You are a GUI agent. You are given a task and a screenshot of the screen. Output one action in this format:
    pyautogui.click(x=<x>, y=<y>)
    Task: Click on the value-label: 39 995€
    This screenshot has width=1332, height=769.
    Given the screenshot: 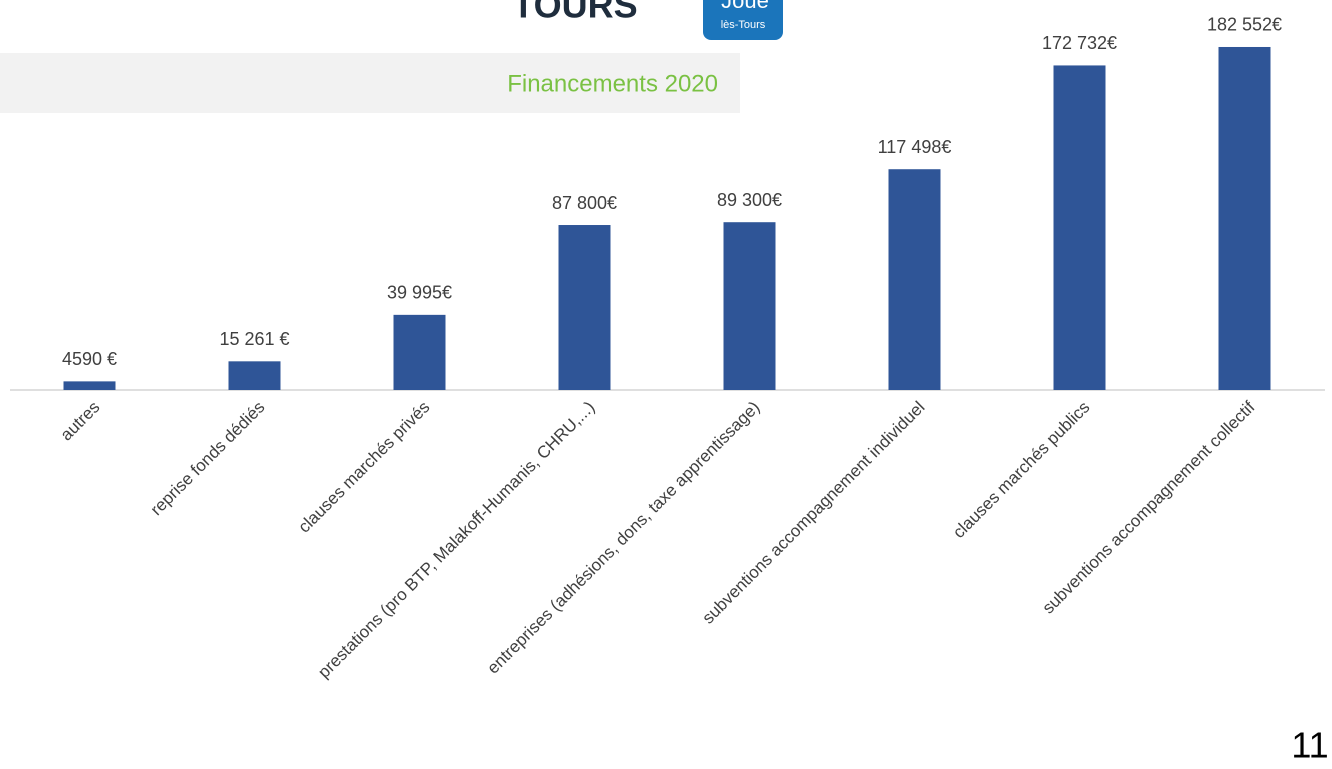 What is the action you would take?
    pyautogui.click(x=419, y=293)
    